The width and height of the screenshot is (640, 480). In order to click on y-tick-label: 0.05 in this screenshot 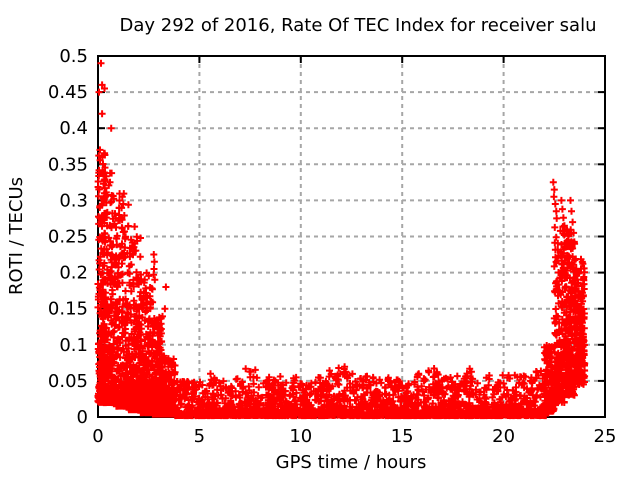, I will do `click(68, 381)`.